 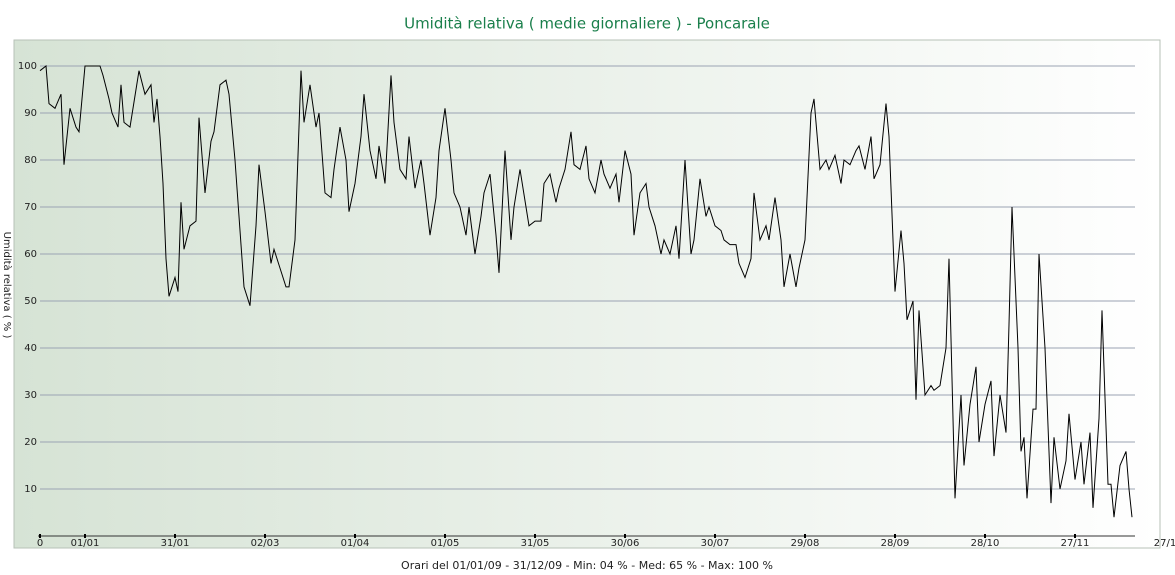 I want to click on x-tick-label: 30/06, so click(x=625, y=543).